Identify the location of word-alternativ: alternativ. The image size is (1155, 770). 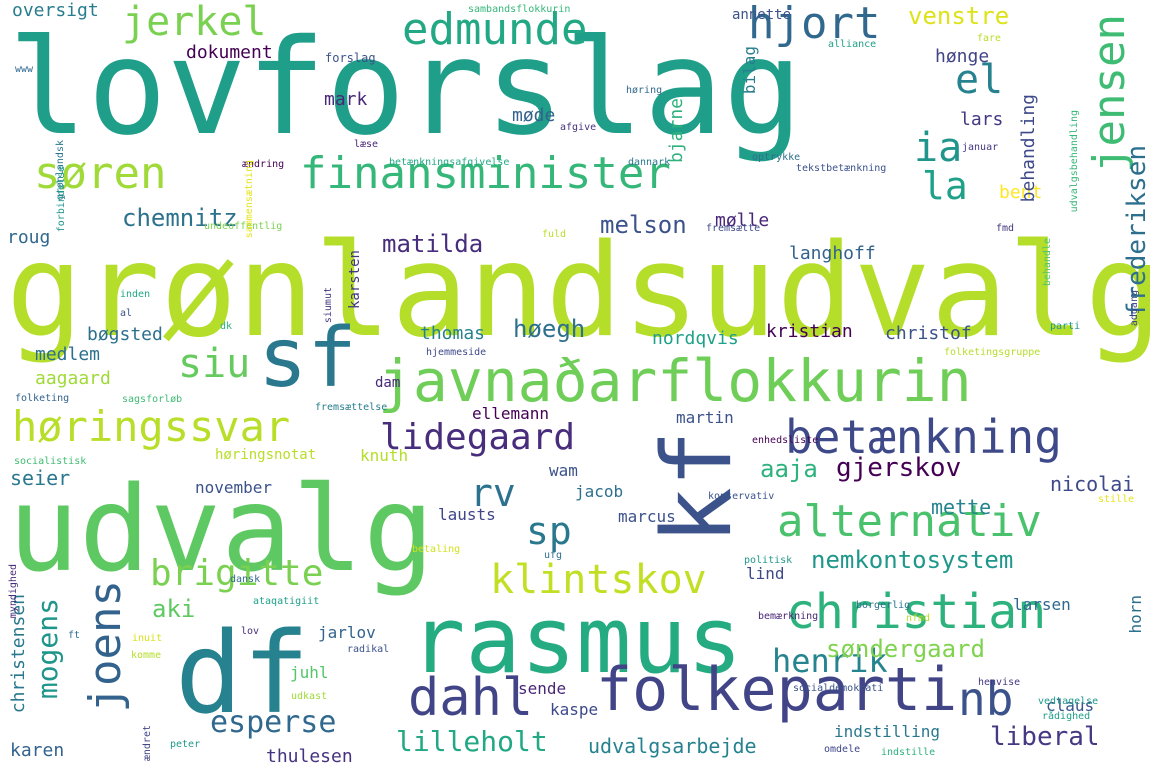
(909, 521).